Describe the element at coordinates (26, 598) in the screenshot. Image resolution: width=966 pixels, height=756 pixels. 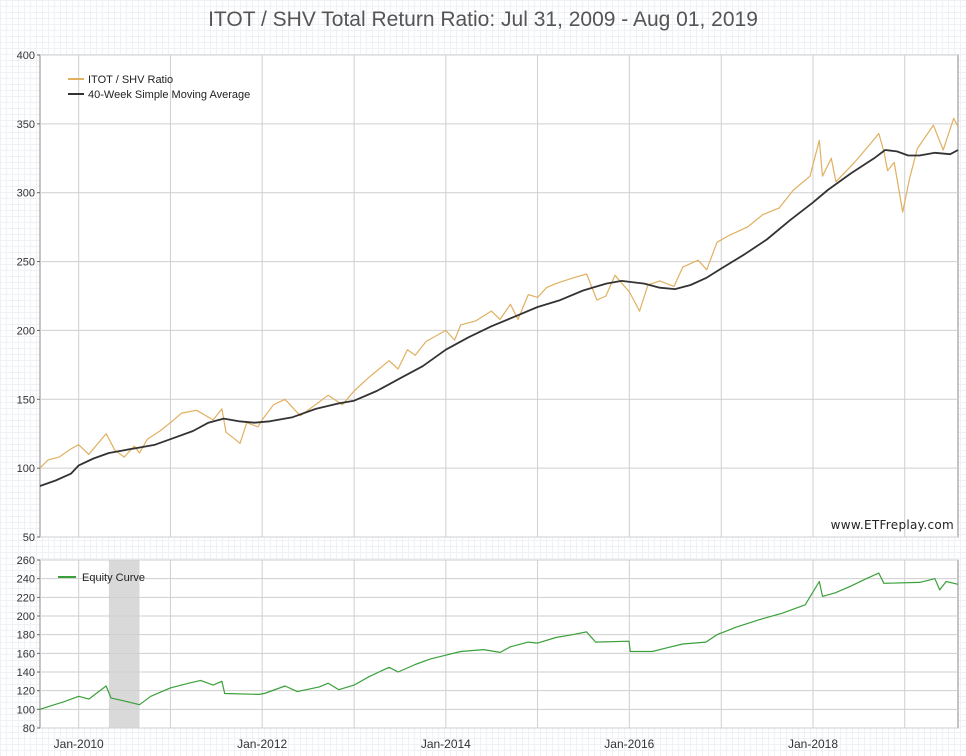
I see `bottom-y-tick-label: 220` at that location.